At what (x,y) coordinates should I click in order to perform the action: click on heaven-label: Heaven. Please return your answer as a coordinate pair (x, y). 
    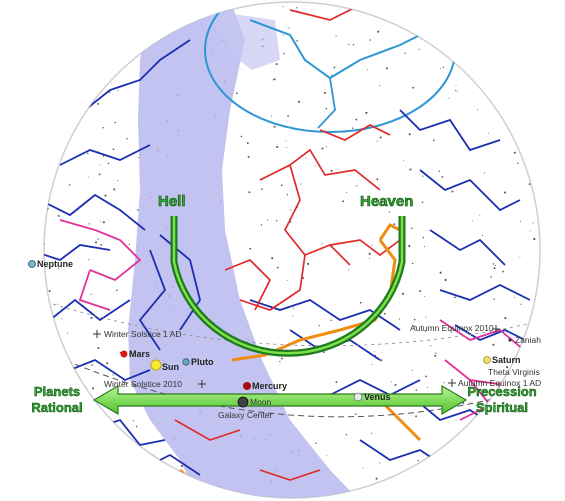
    Looking at the image, I should click on (386, 201).